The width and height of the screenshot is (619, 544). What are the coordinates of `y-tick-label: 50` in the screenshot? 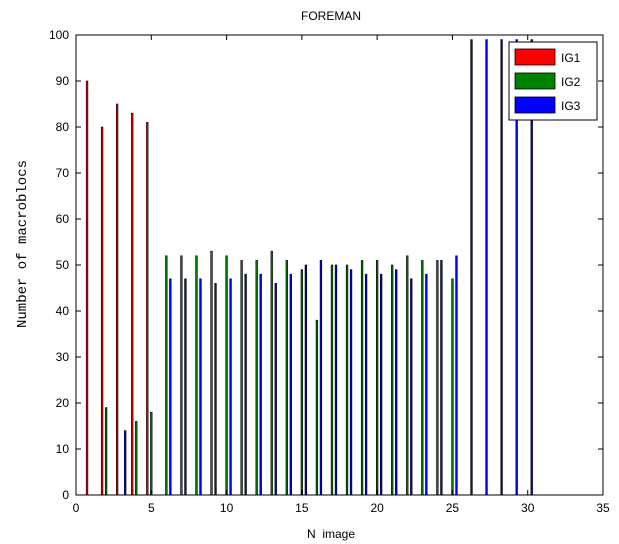 It's located at (63, 265).